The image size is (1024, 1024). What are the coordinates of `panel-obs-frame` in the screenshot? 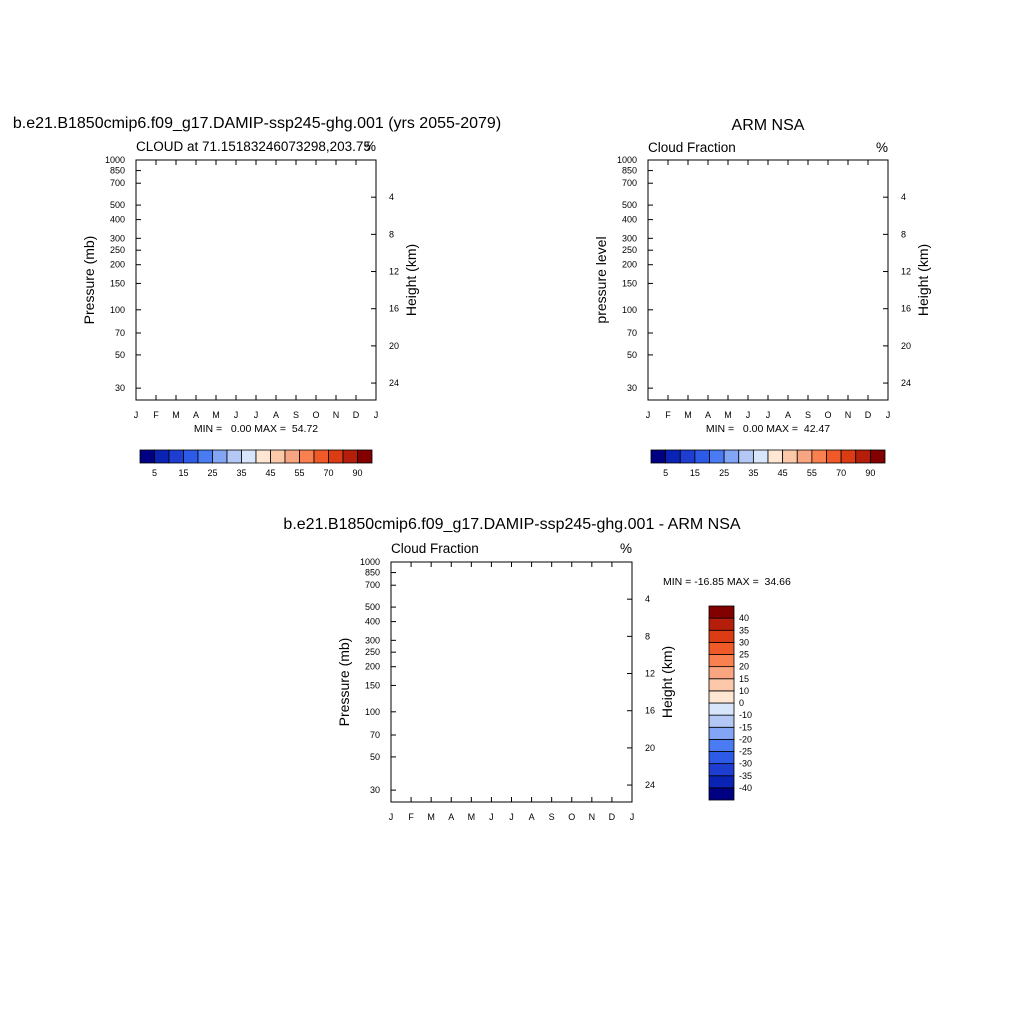 It's located at (768, 280).